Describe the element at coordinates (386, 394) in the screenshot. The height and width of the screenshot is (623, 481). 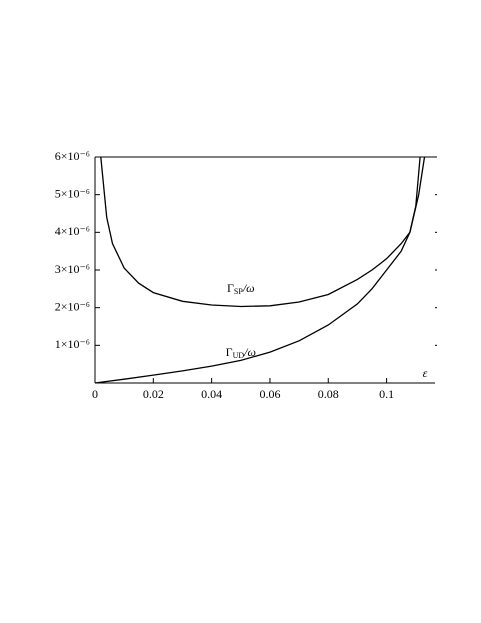
I see `x-tick-label: 0.1` at that location.